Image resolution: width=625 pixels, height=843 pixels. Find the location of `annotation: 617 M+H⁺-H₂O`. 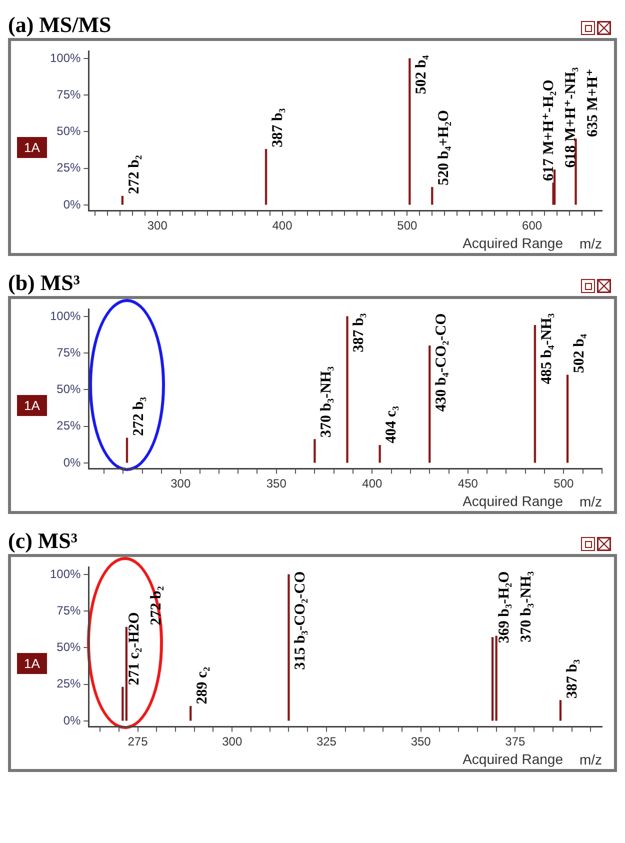

annotation: 617 M+H⁺-H₂O is located at coordinates (548, 130).